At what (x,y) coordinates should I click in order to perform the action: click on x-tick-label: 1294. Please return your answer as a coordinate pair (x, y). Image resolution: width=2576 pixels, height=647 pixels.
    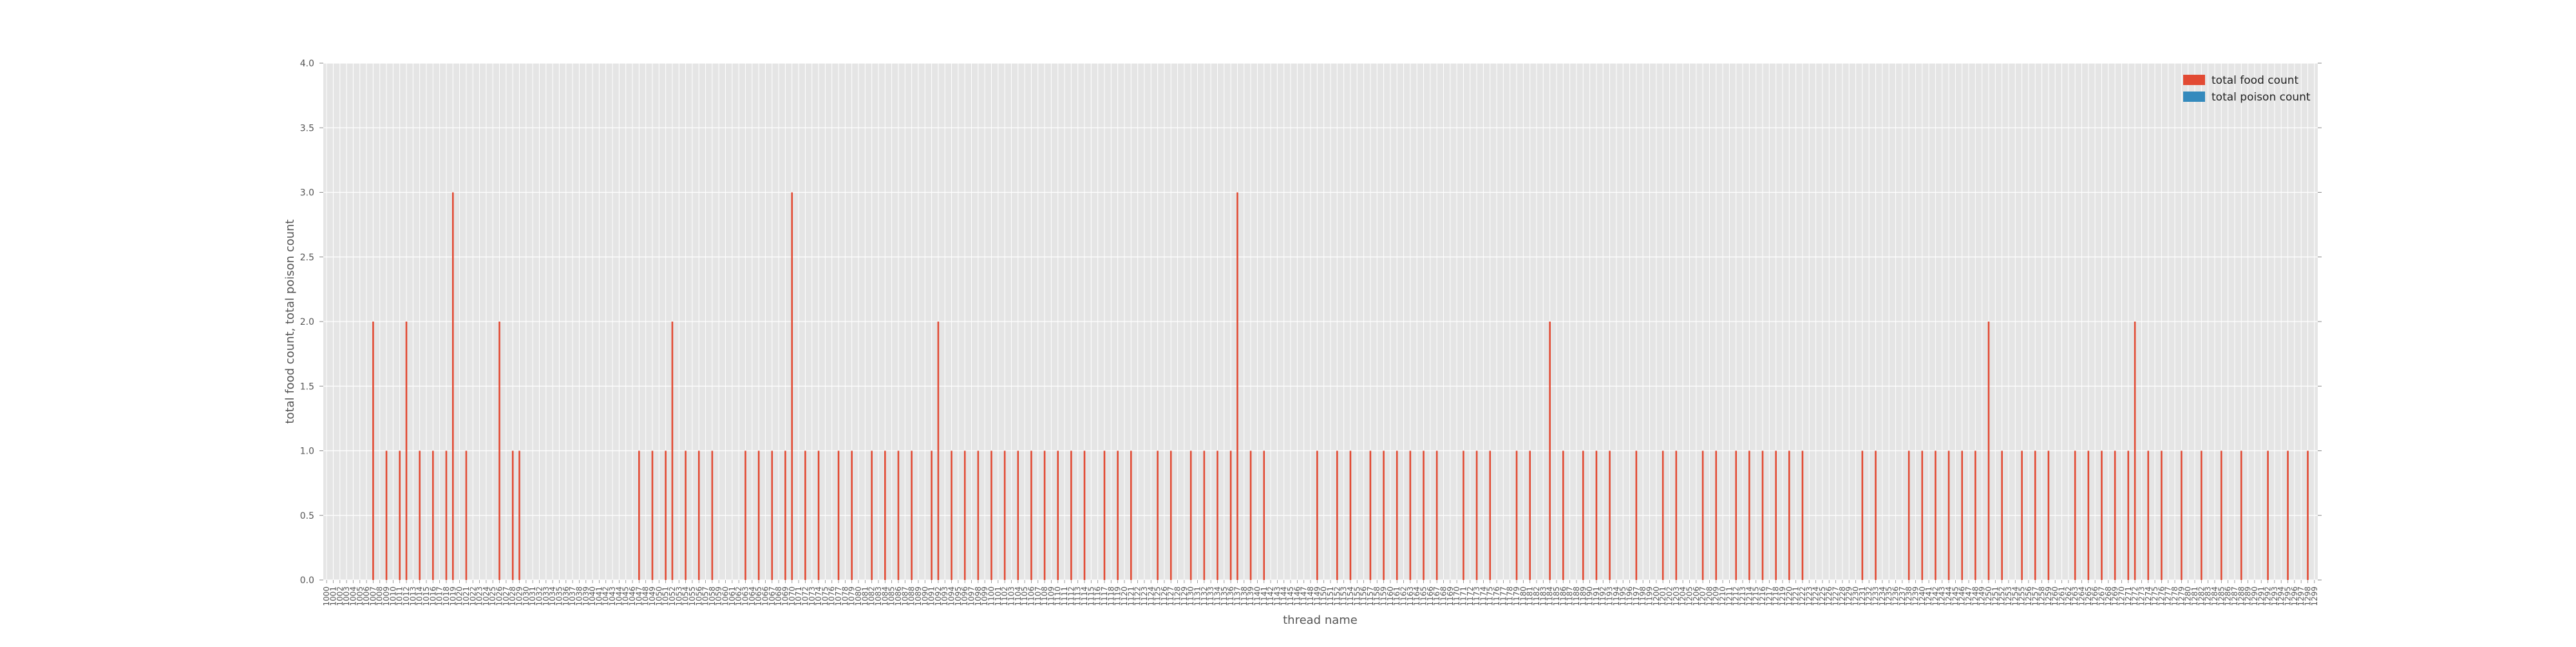
    Looking at the image, I should click on (2281, 596).